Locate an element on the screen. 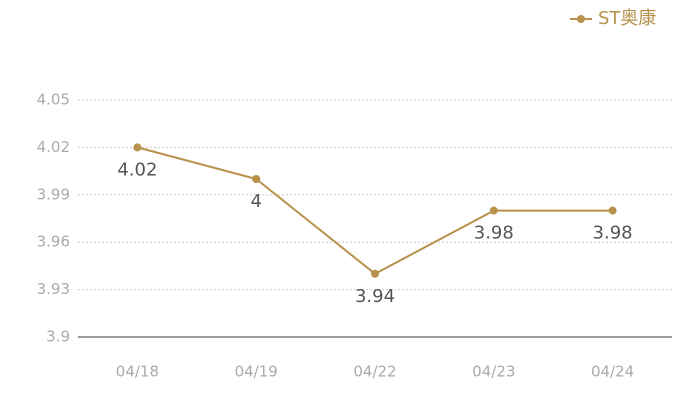 The height and width of the screenshot is (400, 700). y-tick-label: 3.9 is located at coordinates (58, 337).